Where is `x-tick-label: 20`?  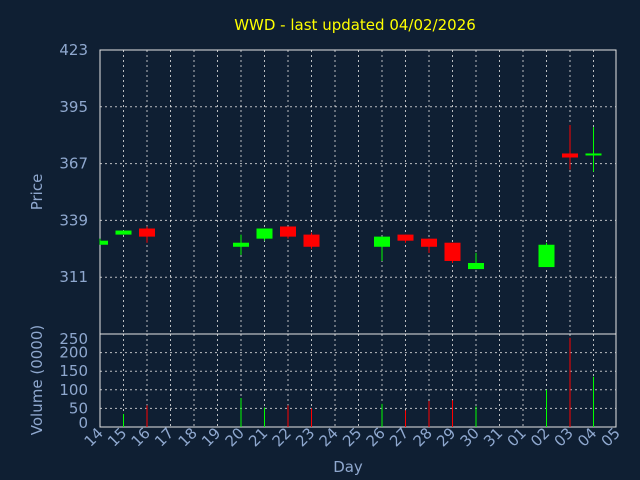 x-tick-label: 20 is located at coordinates (235, 437).